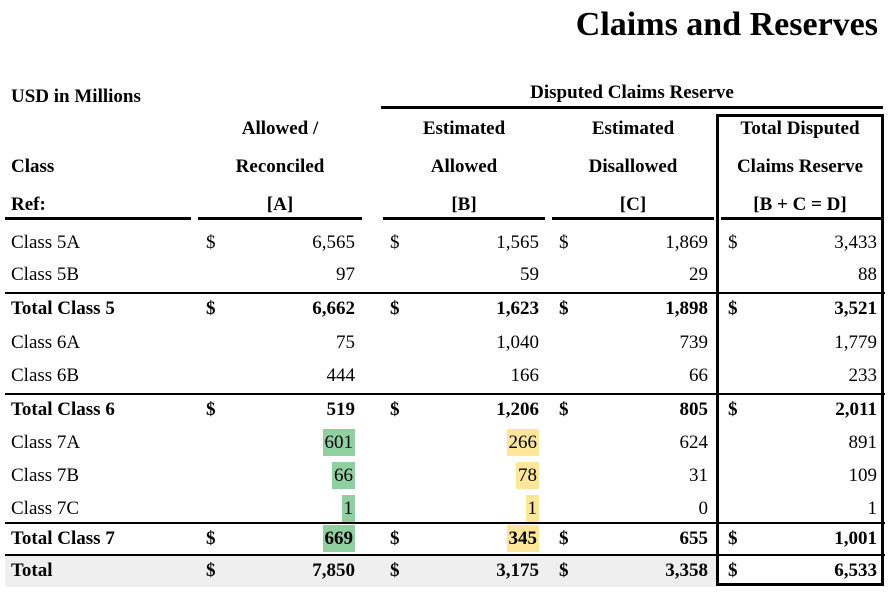  I want to click on cell-c: 66, so click(640, 375).